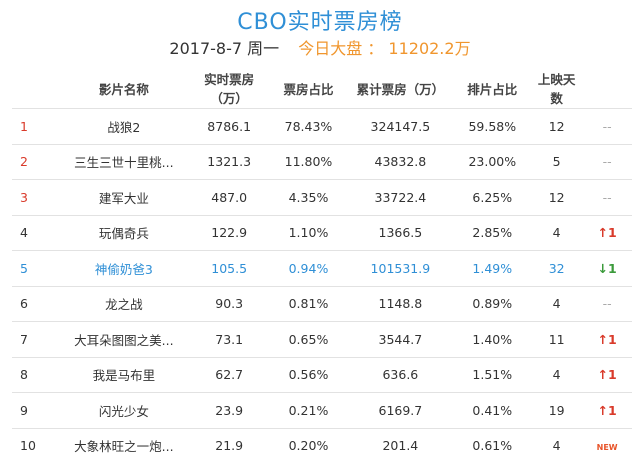 Image resolution: width=640 pixels, height=463 pixels. Describe the element at coordinates (607, 448) in the screenshot. I see `new-badge: NEW` at that location.